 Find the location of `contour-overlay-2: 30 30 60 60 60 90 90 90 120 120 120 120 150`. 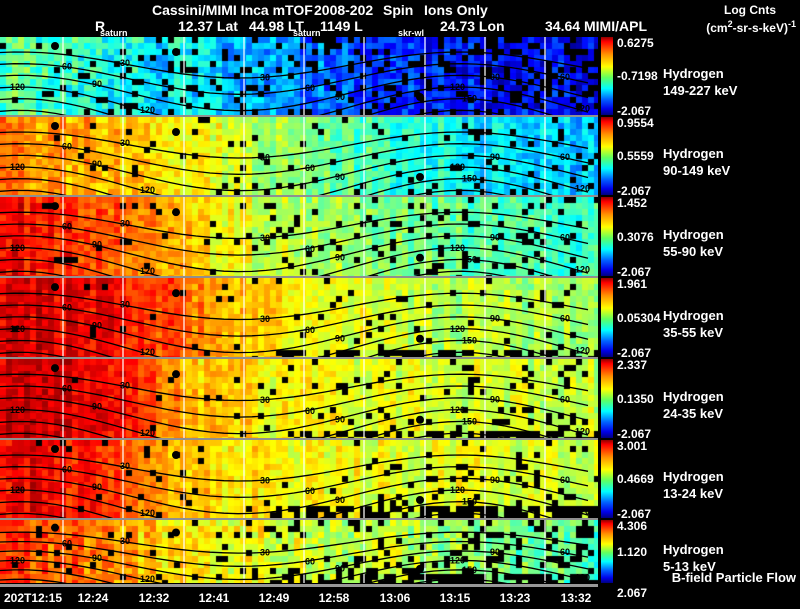

contour-overlay-2: 30 30 60 60 60 90 90 90 120 120 120 120 150 is located at coordinates (295, 156).